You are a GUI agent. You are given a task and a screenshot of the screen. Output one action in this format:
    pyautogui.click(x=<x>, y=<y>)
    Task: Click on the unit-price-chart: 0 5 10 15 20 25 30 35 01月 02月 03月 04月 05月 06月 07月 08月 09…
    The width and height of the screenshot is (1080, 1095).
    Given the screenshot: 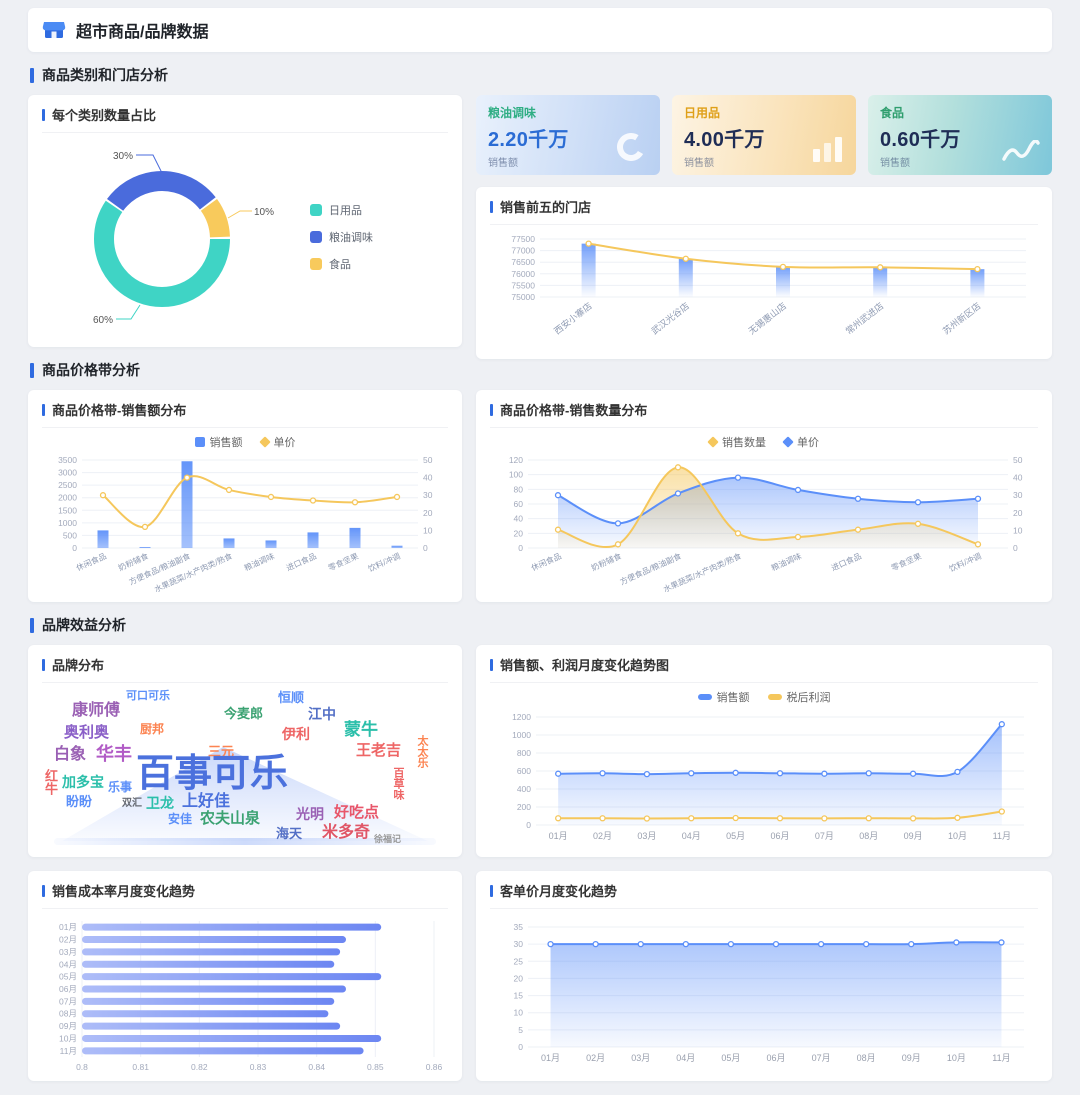 What is the action you would take?
    pyautogui.click(x=764, y=996)
    